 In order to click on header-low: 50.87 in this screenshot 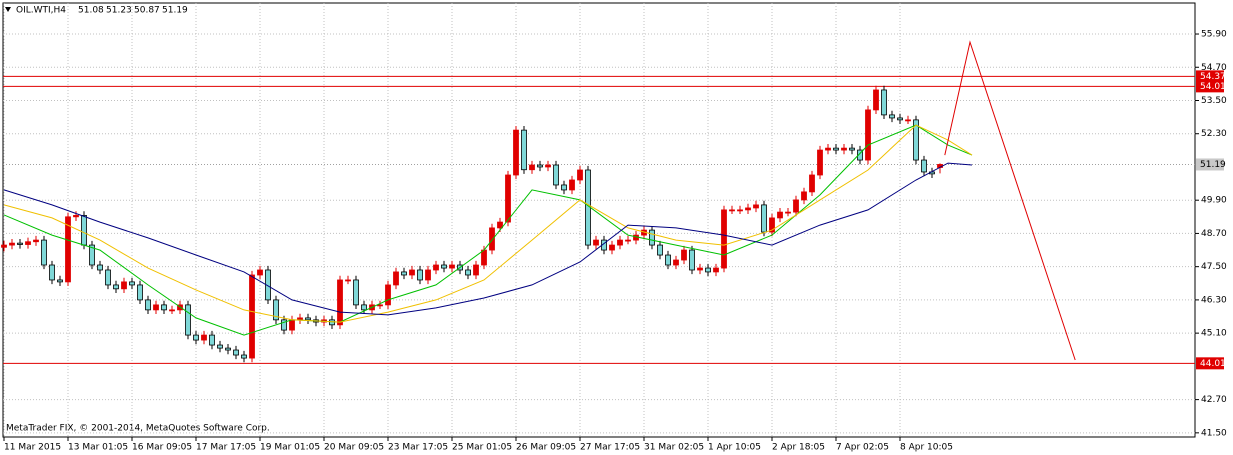, I will do `click(147, 11)`.